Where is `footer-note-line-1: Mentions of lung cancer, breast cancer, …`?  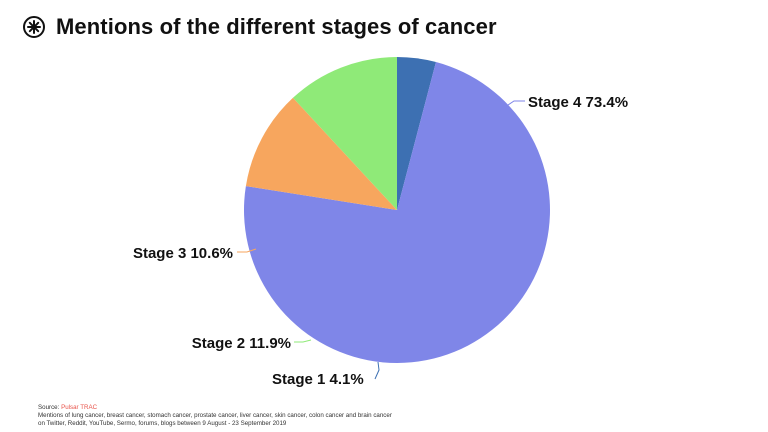
footer-note-line-1: Mentions of lung cancer, breast cancer, … is located at coordinates (215, 415).